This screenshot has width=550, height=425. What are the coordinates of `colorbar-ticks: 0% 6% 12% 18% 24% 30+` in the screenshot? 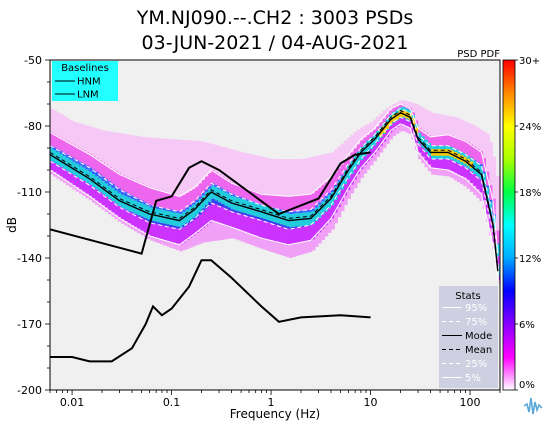 It's located at (528, 223).